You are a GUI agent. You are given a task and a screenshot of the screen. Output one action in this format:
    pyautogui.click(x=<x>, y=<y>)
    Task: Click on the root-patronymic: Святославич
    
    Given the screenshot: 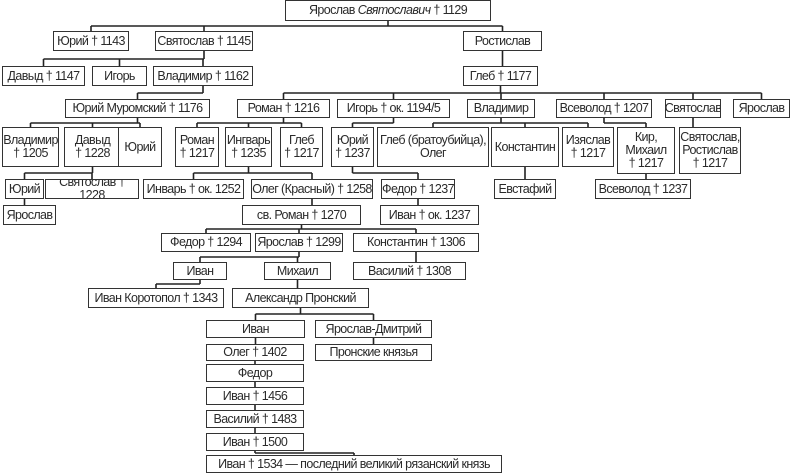 What is the action you would take?
    pyautogui.click(x=394, y=10)
    